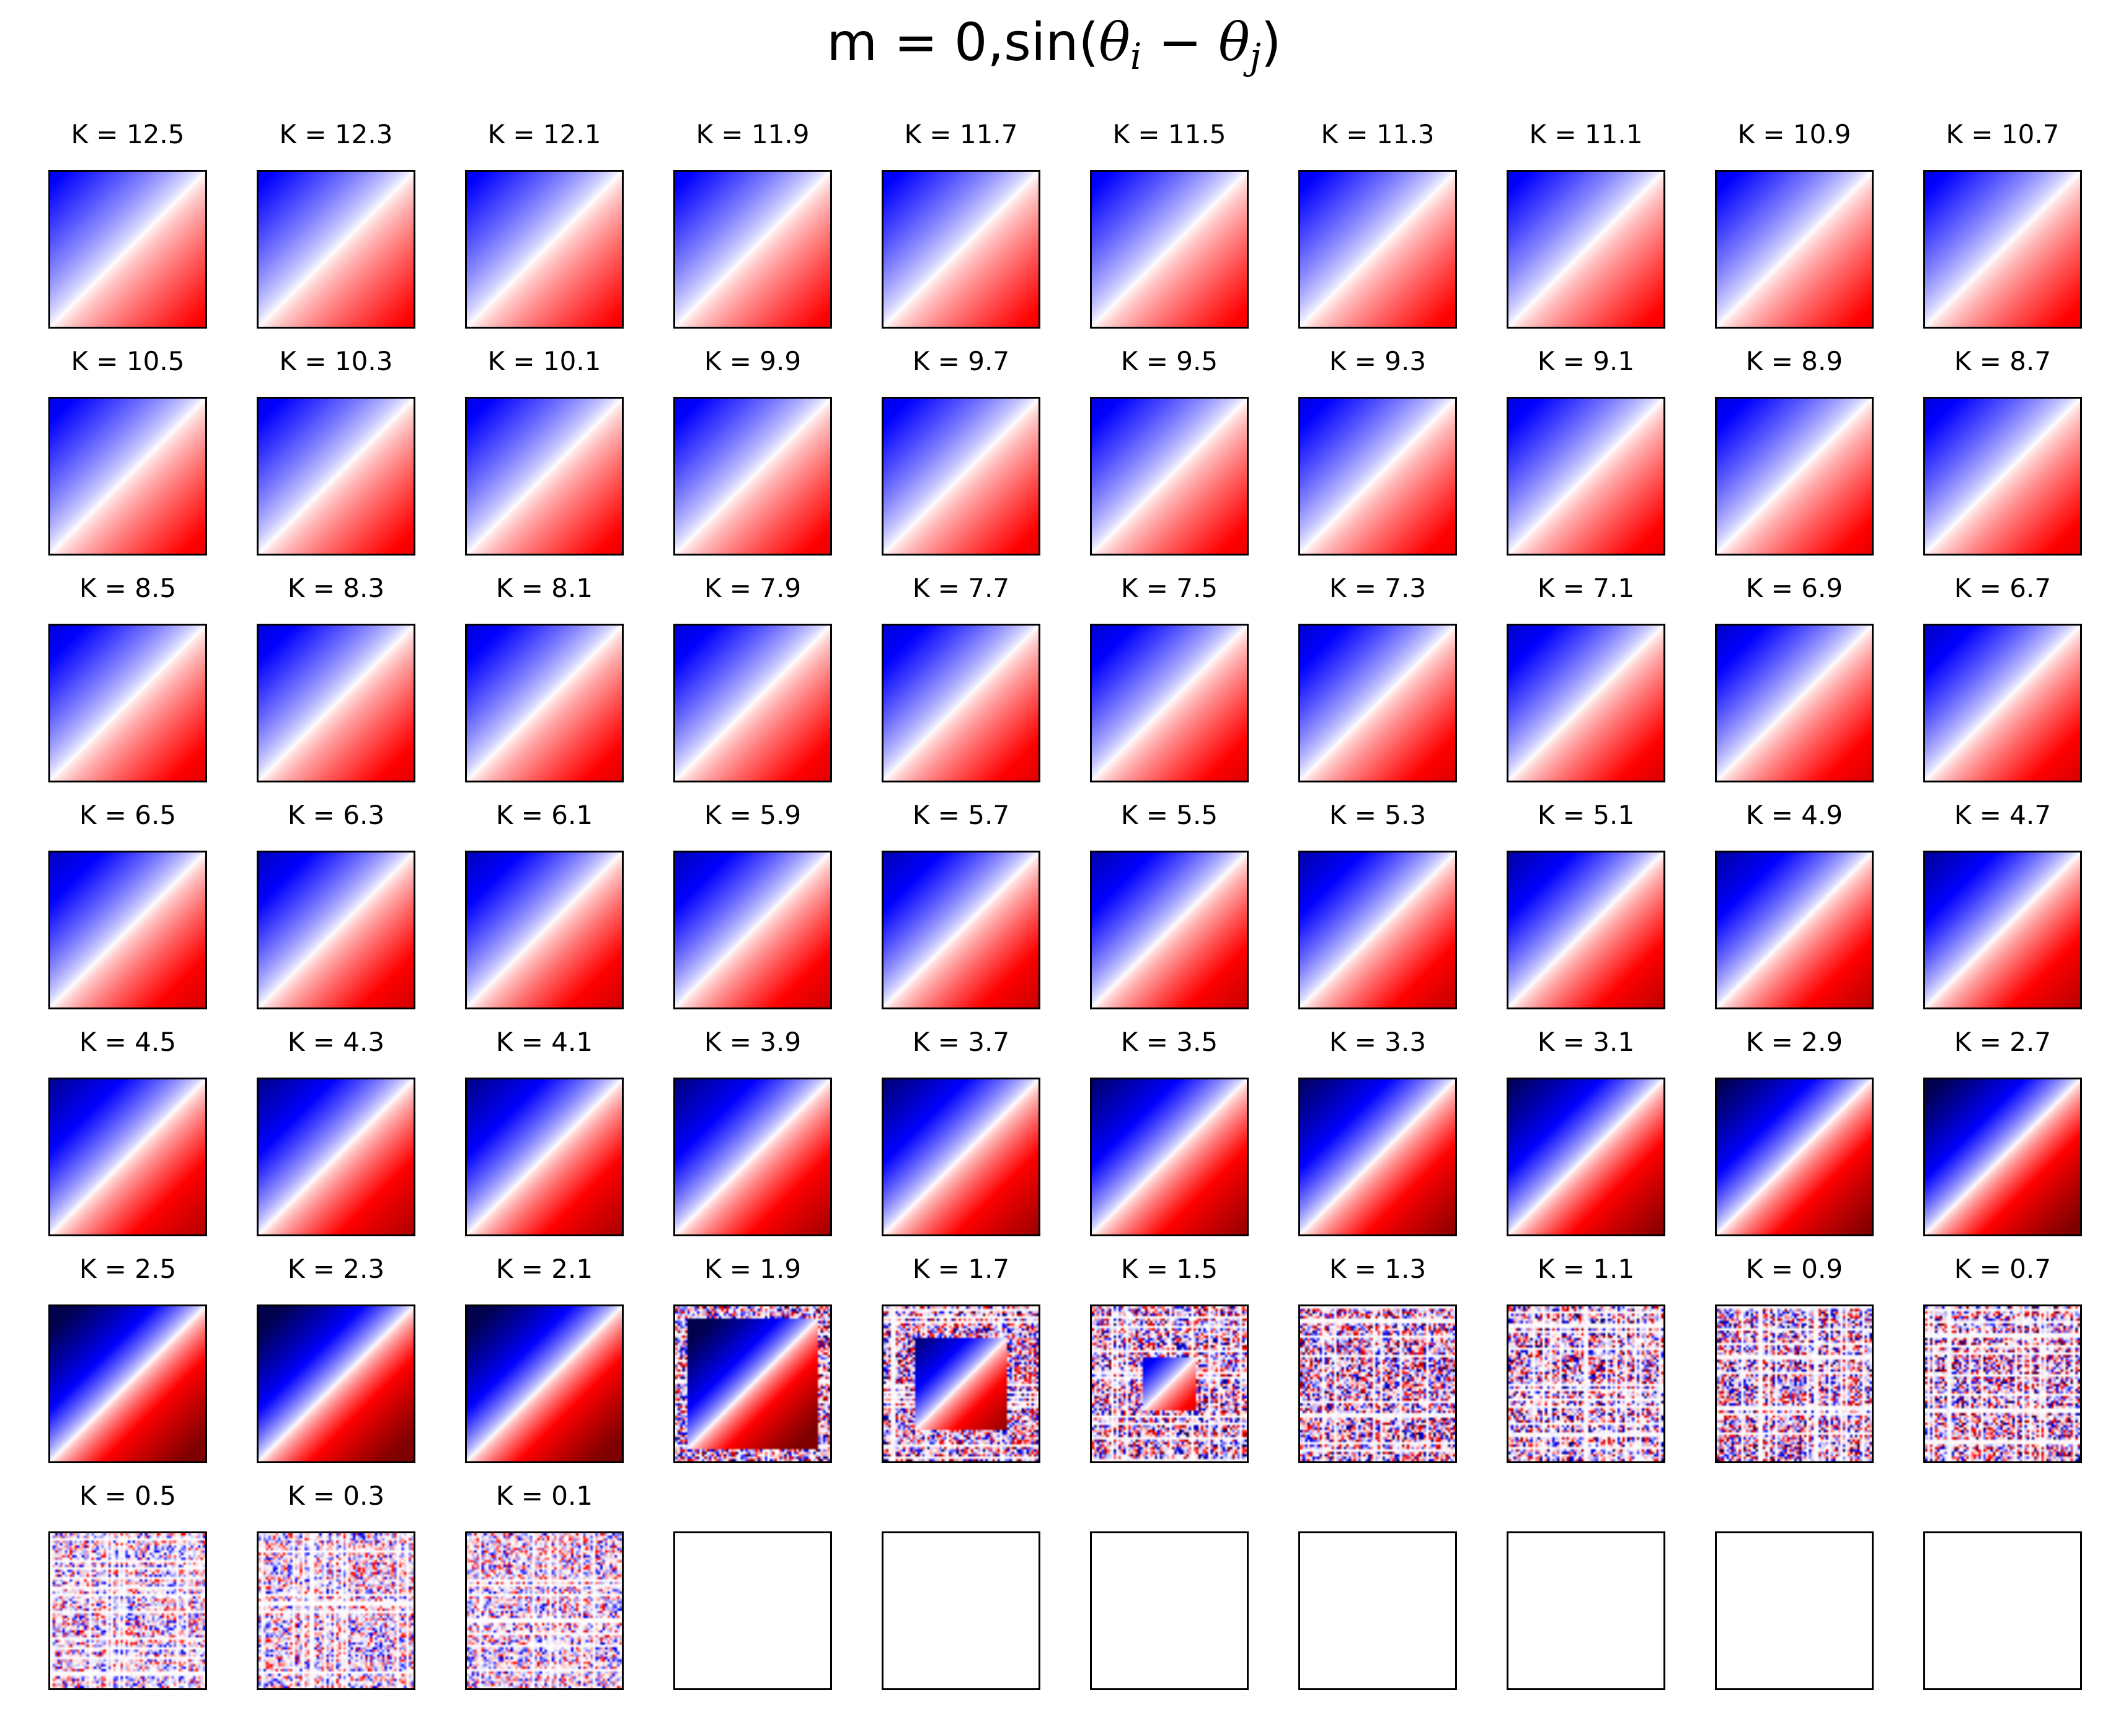 The height and width of the screenshot is (1736, 2108). I want to click on panel-label: K = 0.3, so click(336, 1496).